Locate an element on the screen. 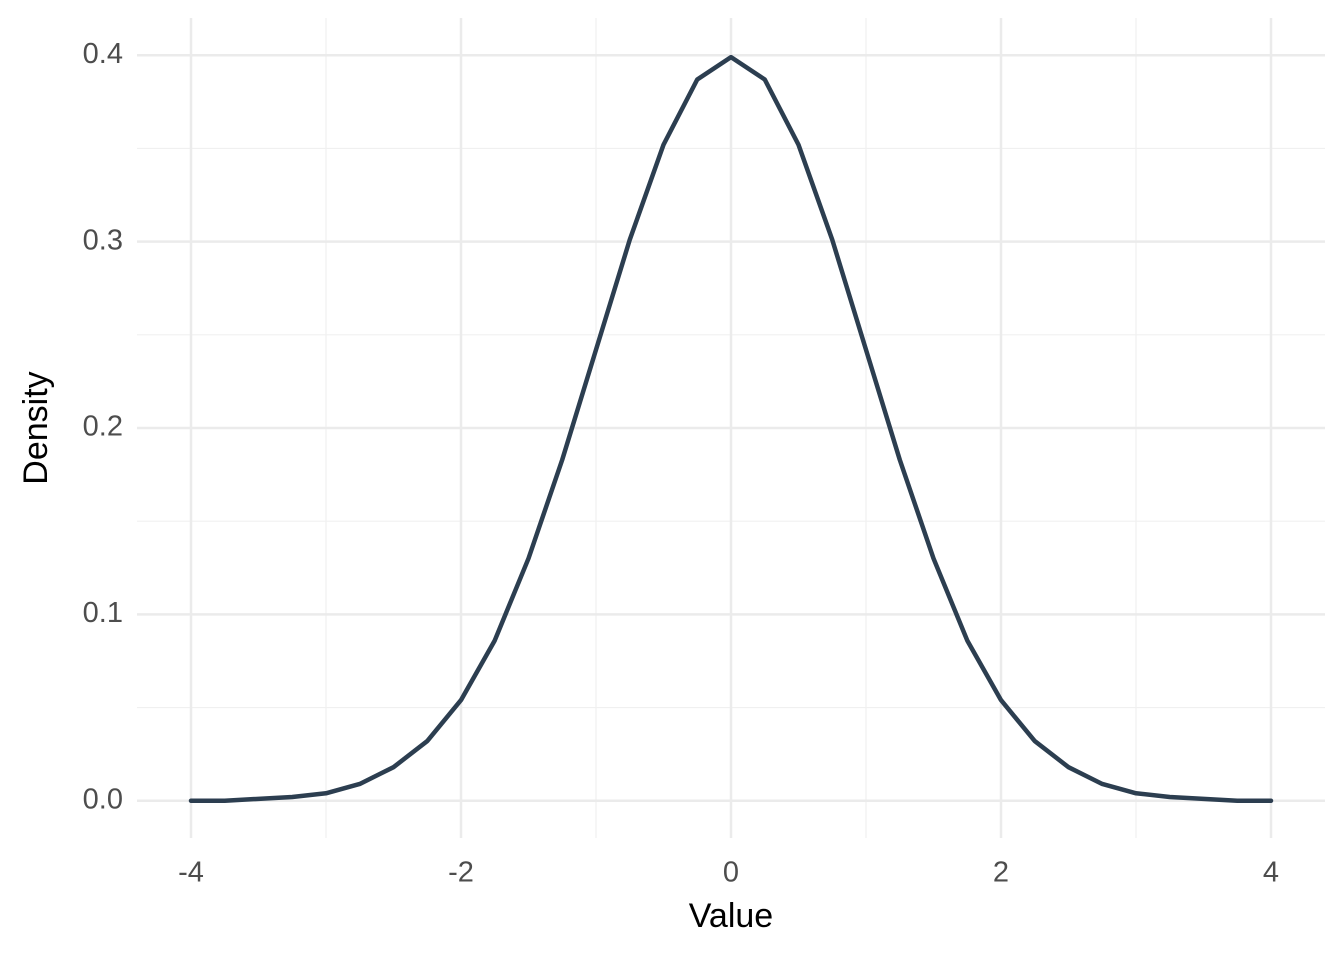  y-tick-label: 0.4 is located at coordinates (103, 54).